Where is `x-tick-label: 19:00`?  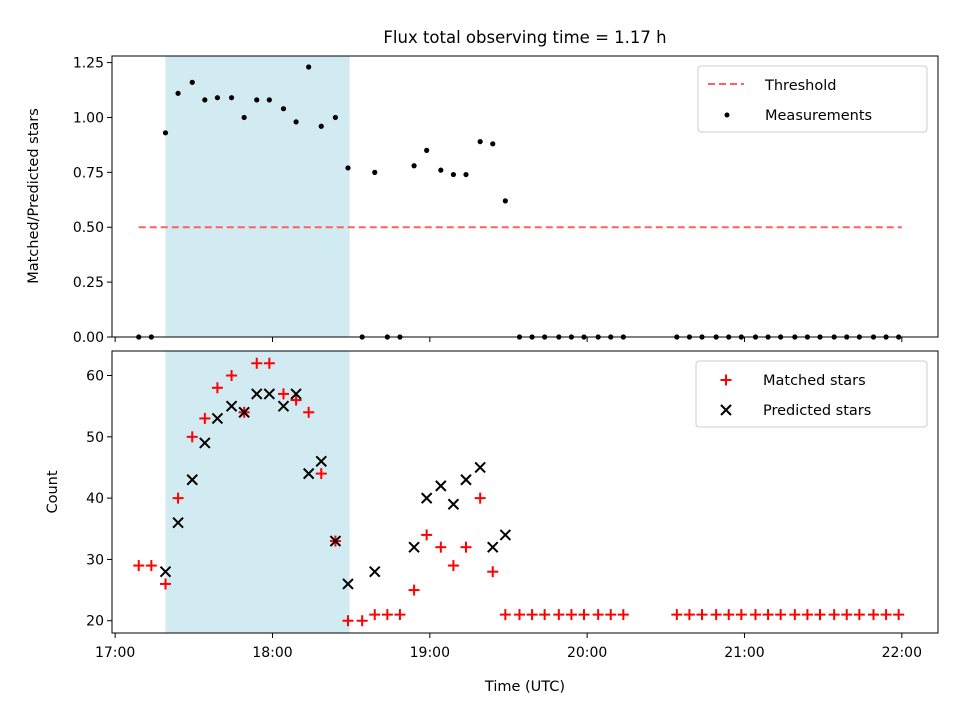 x-tick-label: 19:00 is located at coordinates (430, 653).